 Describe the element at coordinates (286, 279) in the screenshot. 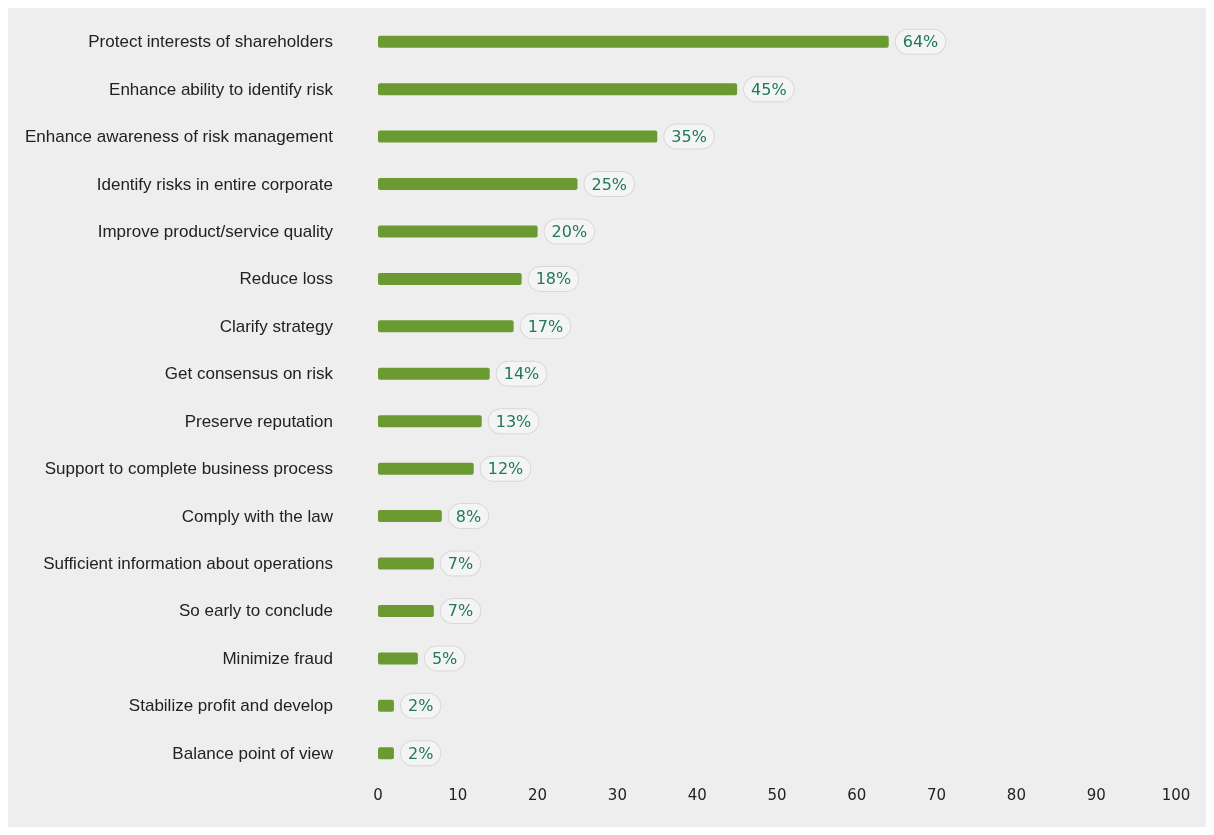

I see `y-tick-label: Reduce loss` at that location.